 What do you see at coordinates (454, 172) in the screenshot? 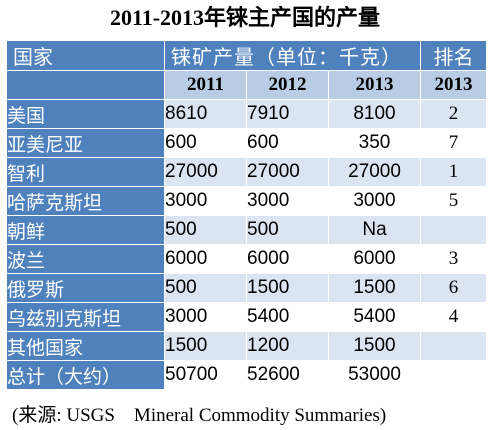
I see `rank-cell: 1` at bounding box center [454, 172].